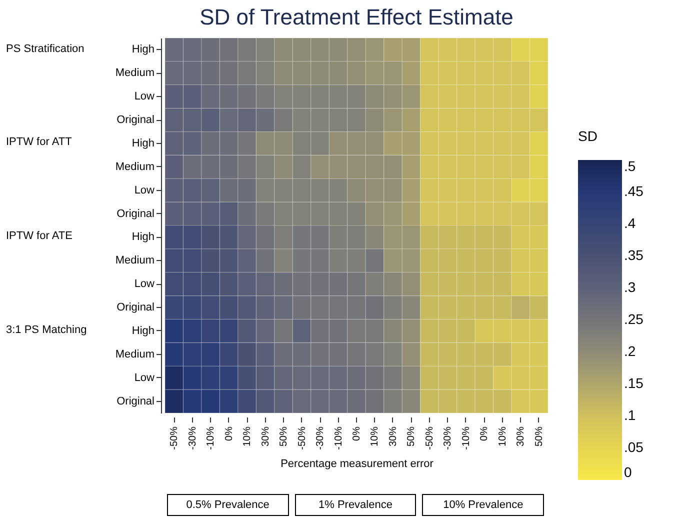  I want to click on color-bar-label: .35, so click(634, 255).